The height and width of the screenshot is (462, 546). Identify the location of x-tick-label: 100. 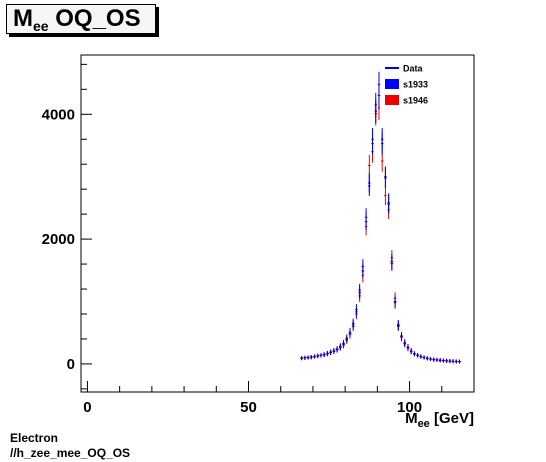
(409, 407).